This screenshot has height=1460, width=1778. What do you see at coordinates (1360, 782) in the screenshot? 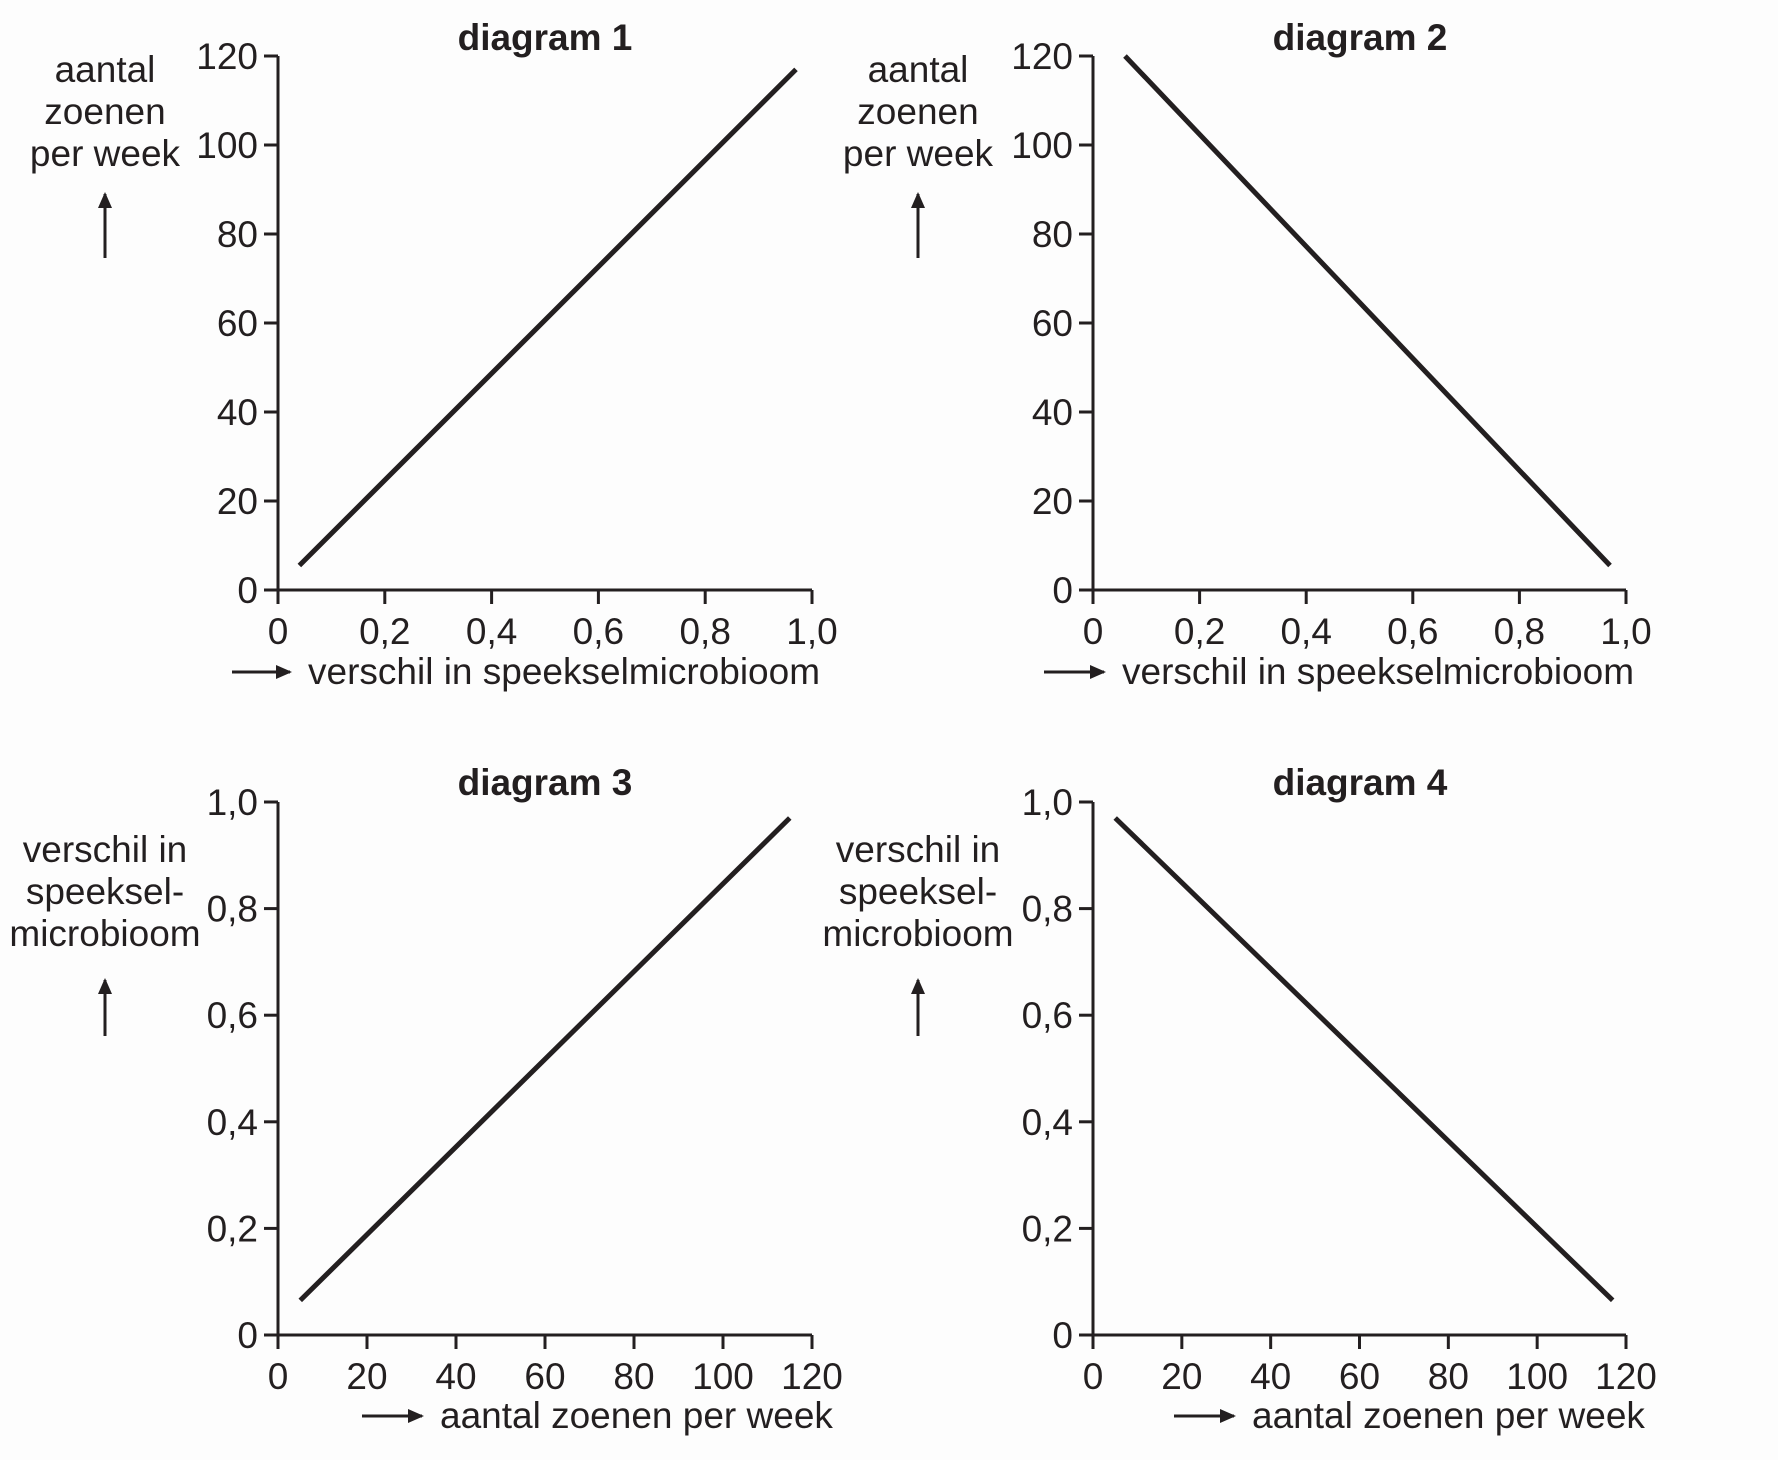
I see `chart-title: diagram 4` at bounding box center [1360, 782].